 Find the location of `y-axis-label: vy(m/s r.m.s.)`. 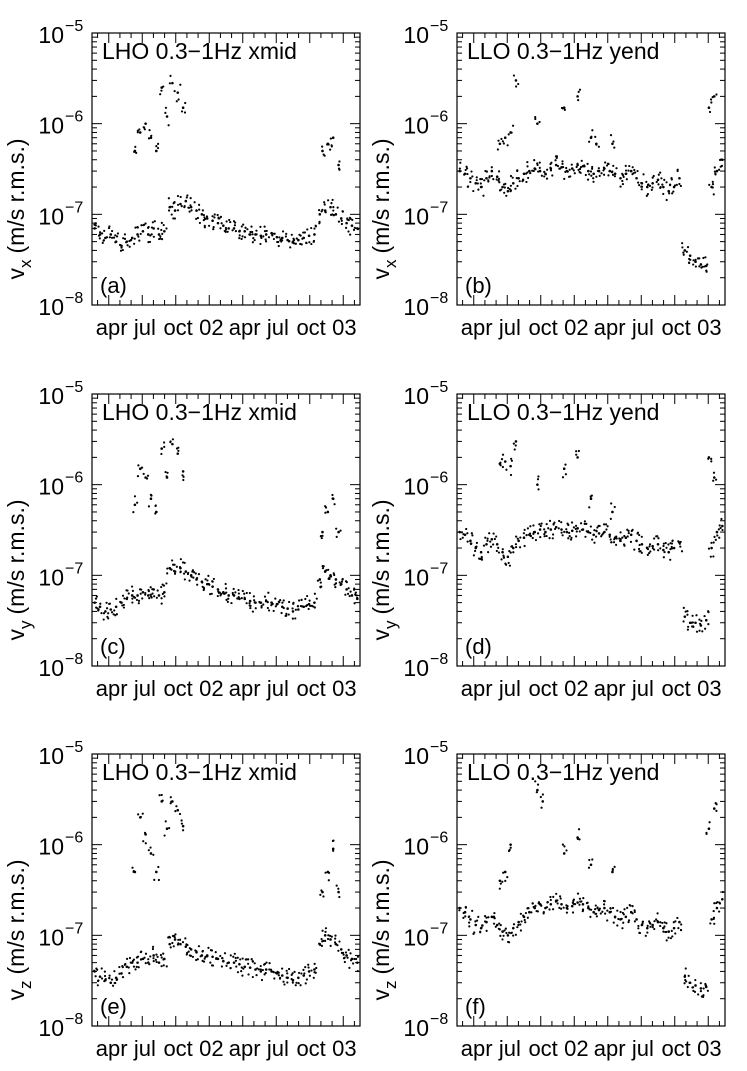

y-axis-label: vy(m/s r.m.s.) is located at coordinates (19, 570).